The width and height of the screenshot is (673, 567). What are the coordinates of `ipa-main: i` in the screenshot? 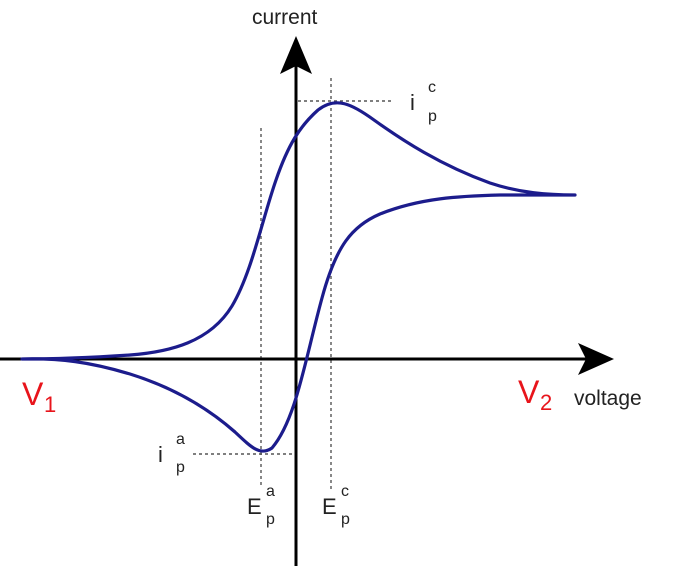 It's located at (160, 454).